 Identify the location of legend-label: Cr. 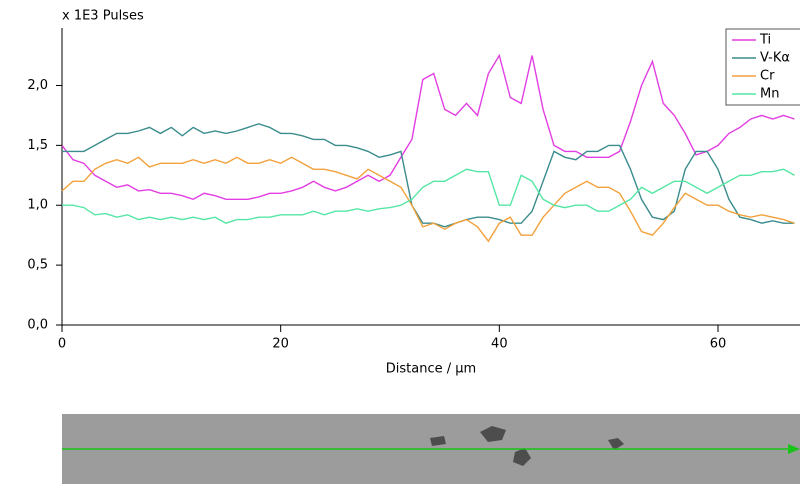
(767, 76).